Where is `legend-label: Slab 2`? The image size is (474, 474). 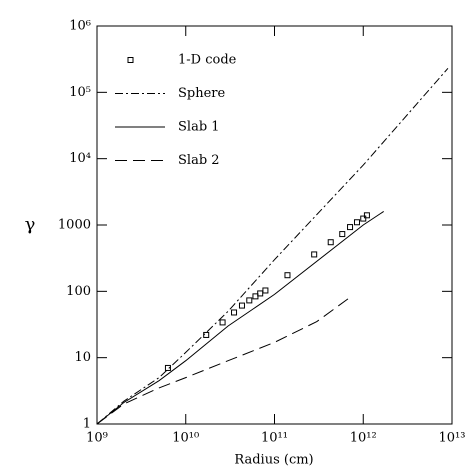 legend-label: Slab 2 is located at coordinates (199, 160).